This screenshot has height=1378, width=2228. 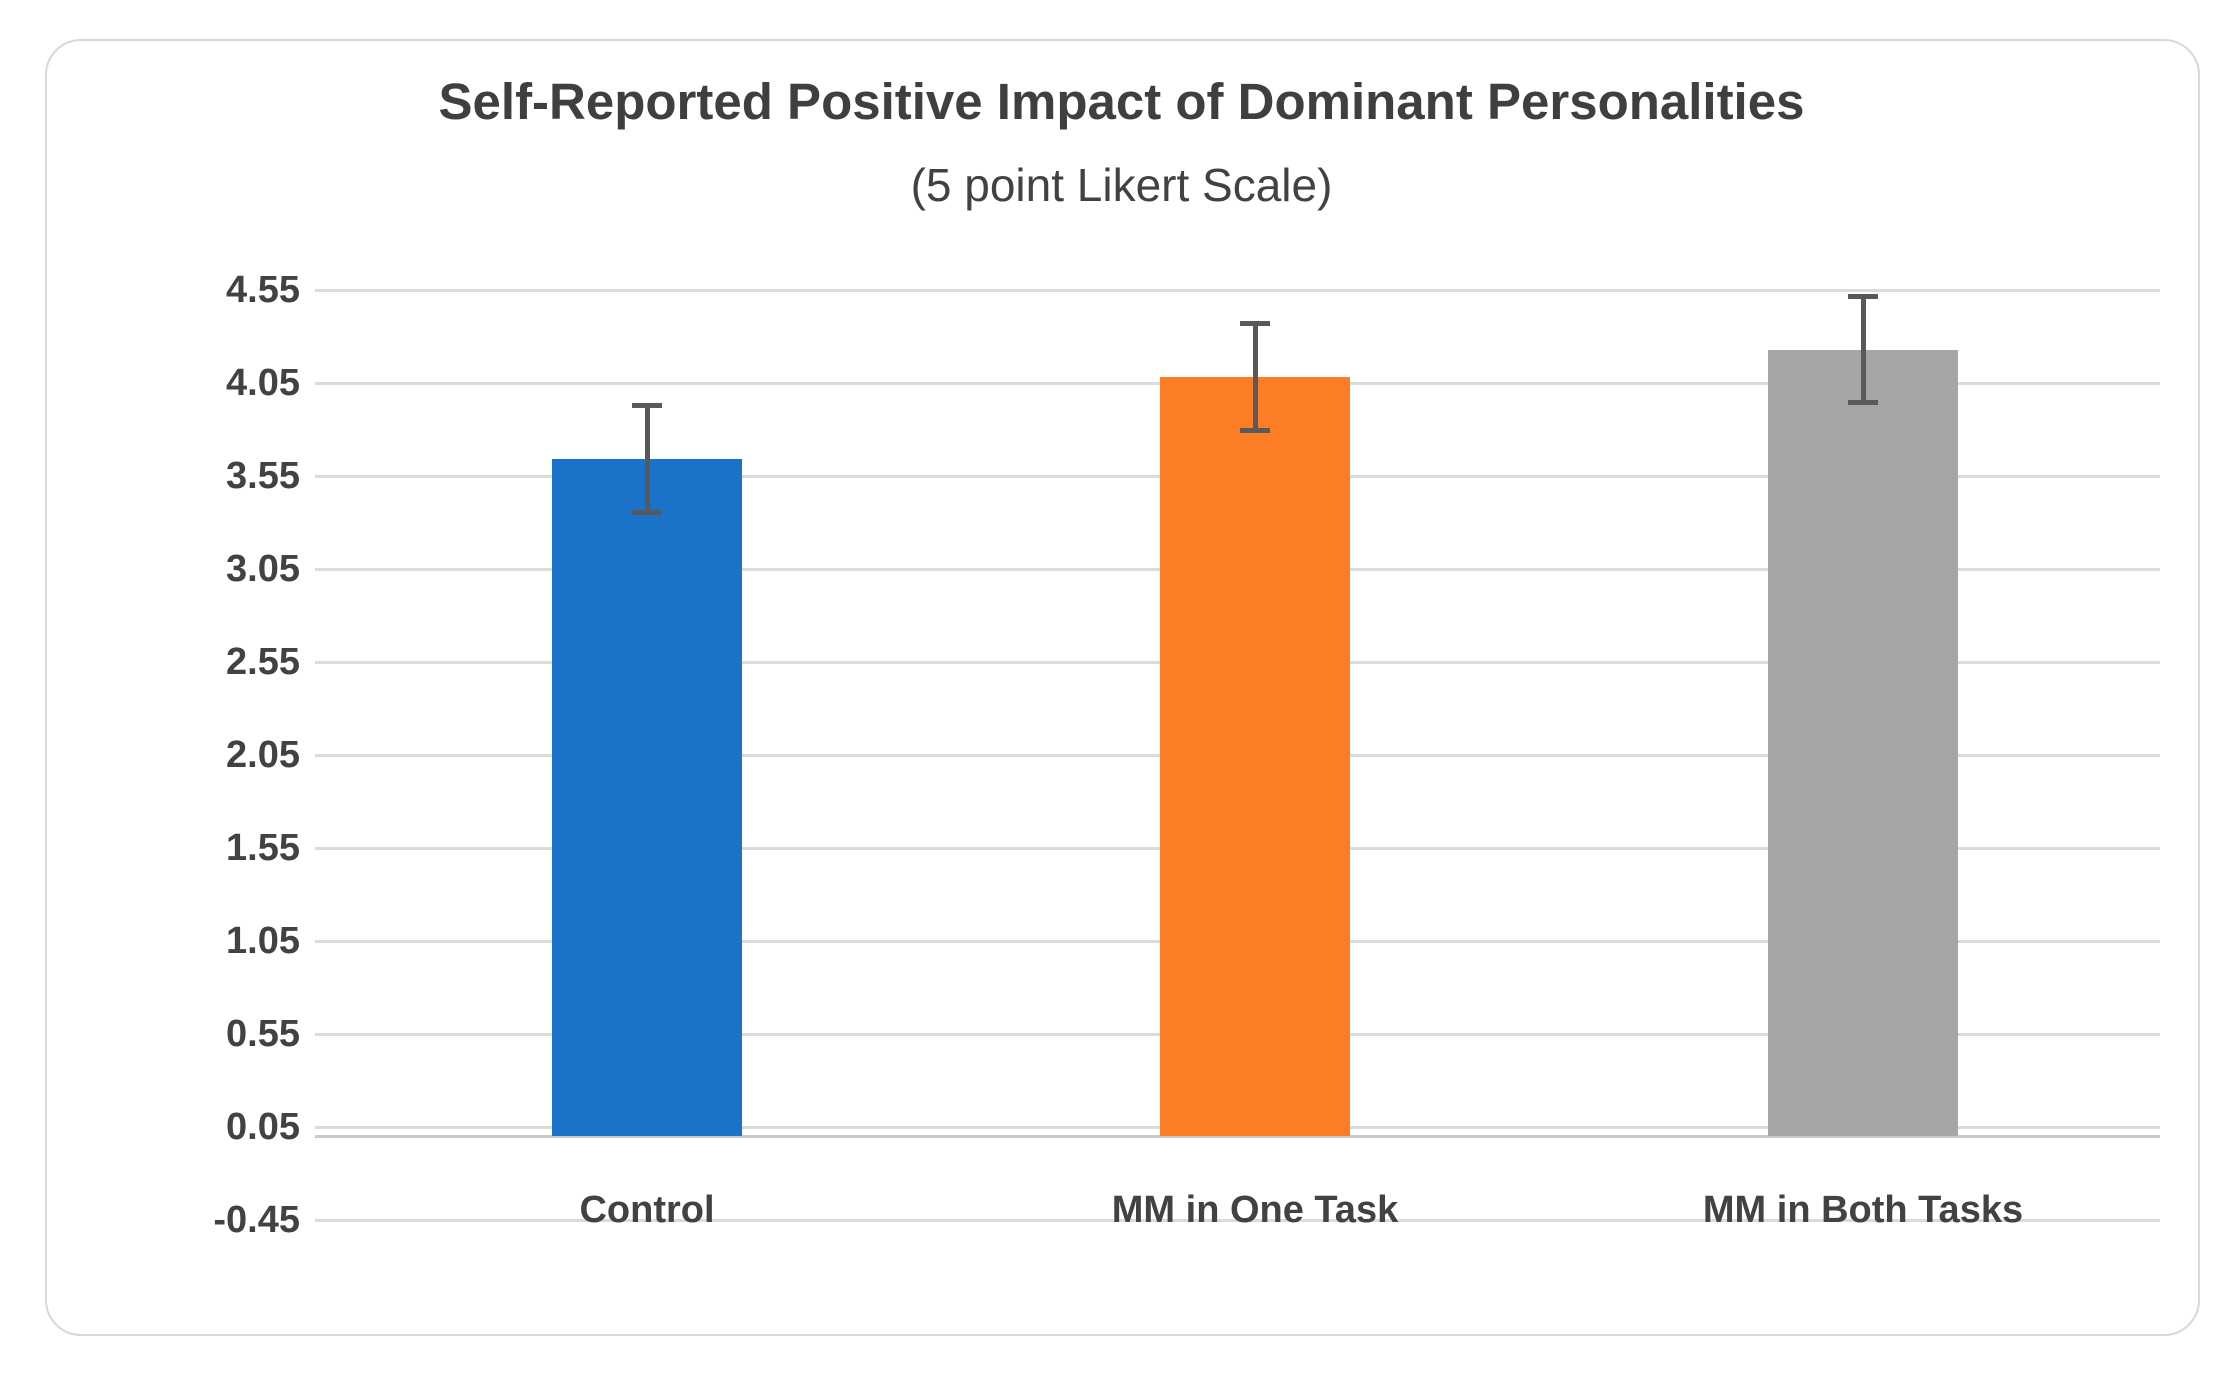 What do you see at coordinates (1237, 1137) in the screenshot?
I see `category-axis-line` at bounding box center [1237, 1137].